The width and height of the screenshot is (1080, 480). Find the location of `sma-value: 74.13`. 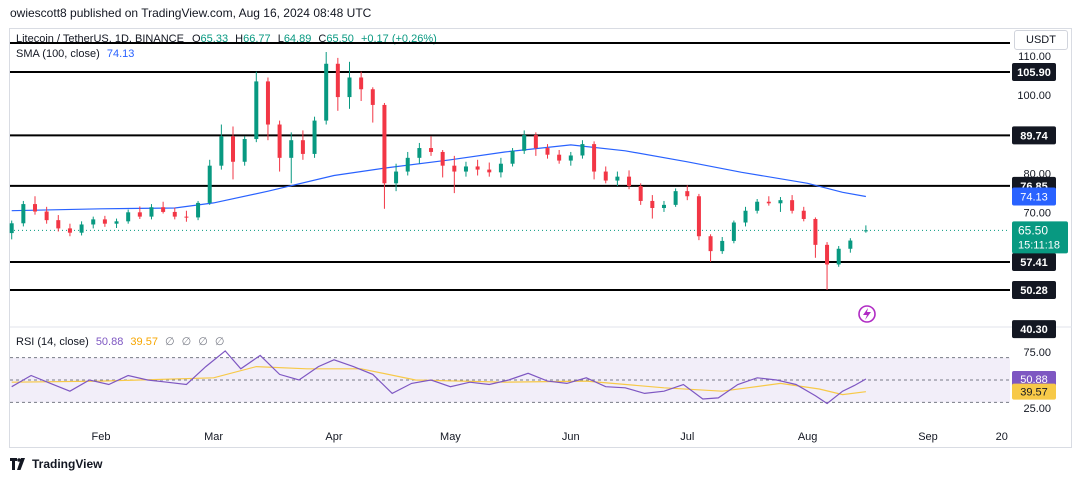

sma-value: 74.13 is located at coordinates (120, 54).